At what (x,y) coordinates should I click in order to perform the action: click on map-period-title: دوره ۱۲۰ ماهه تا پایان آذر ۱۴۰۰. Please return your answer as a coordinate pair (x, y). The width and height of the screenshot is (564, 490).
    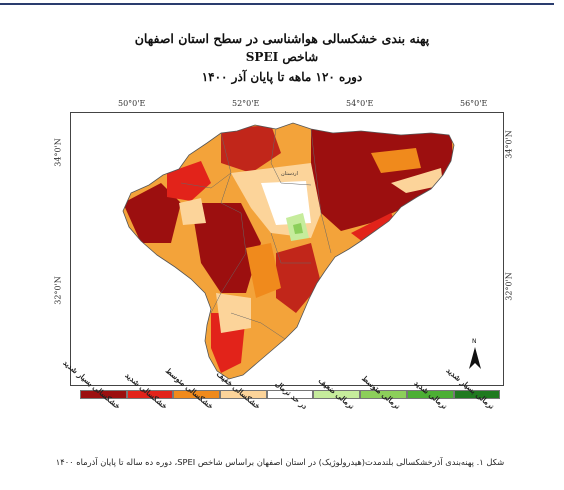
    Looking at the image, I should click on (282, 77).